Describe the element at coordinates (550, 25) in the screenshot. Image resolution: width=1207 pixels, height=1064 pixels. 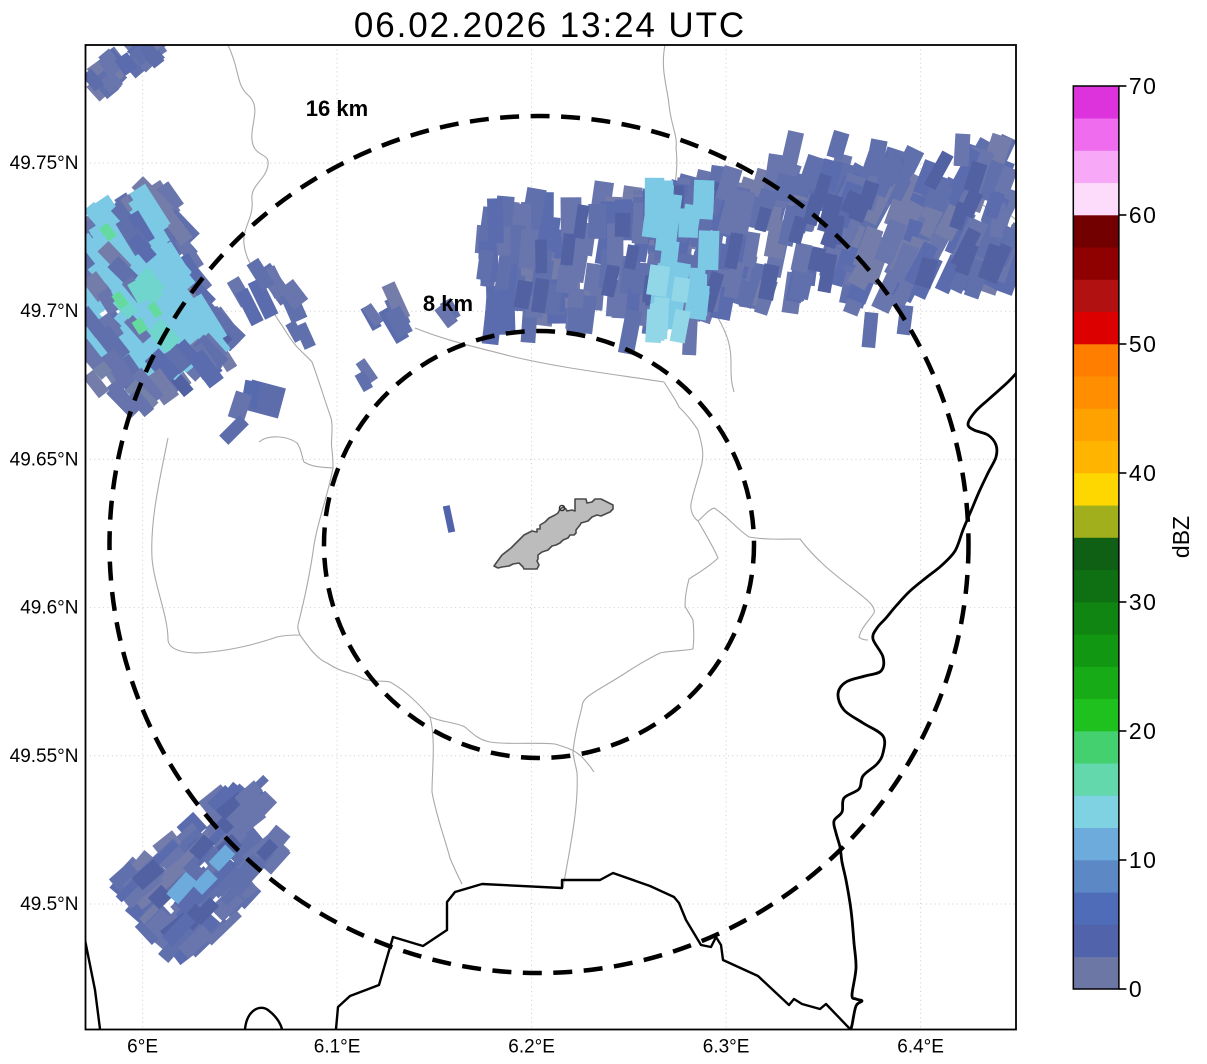
I see `svg-text: 06.02.2026 13:24 UTC` at that location.